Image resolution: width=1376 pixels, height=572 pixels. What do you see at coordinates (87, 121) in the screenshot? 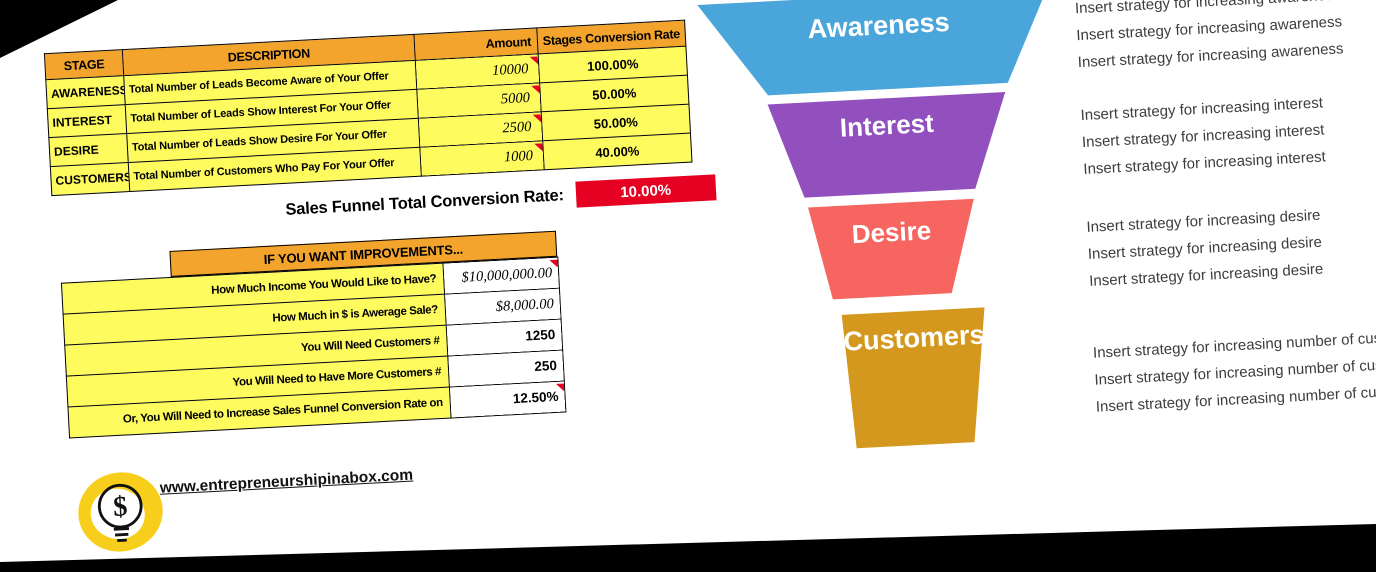
I see `stage-cell: INTEREST` at bounding box center [87, 121].